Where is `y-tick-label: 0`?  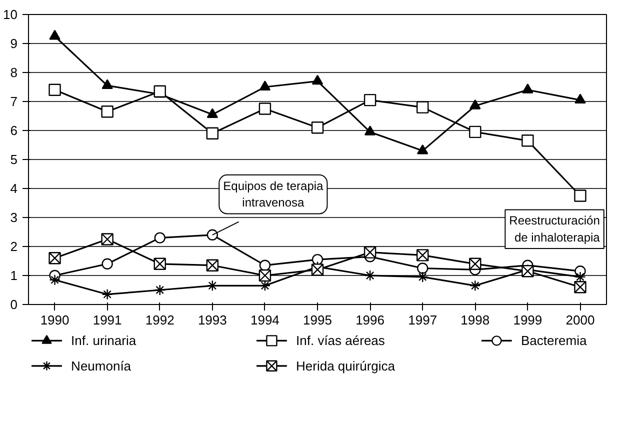
y-tick-label: 0 is located at coordinates (14, 304).